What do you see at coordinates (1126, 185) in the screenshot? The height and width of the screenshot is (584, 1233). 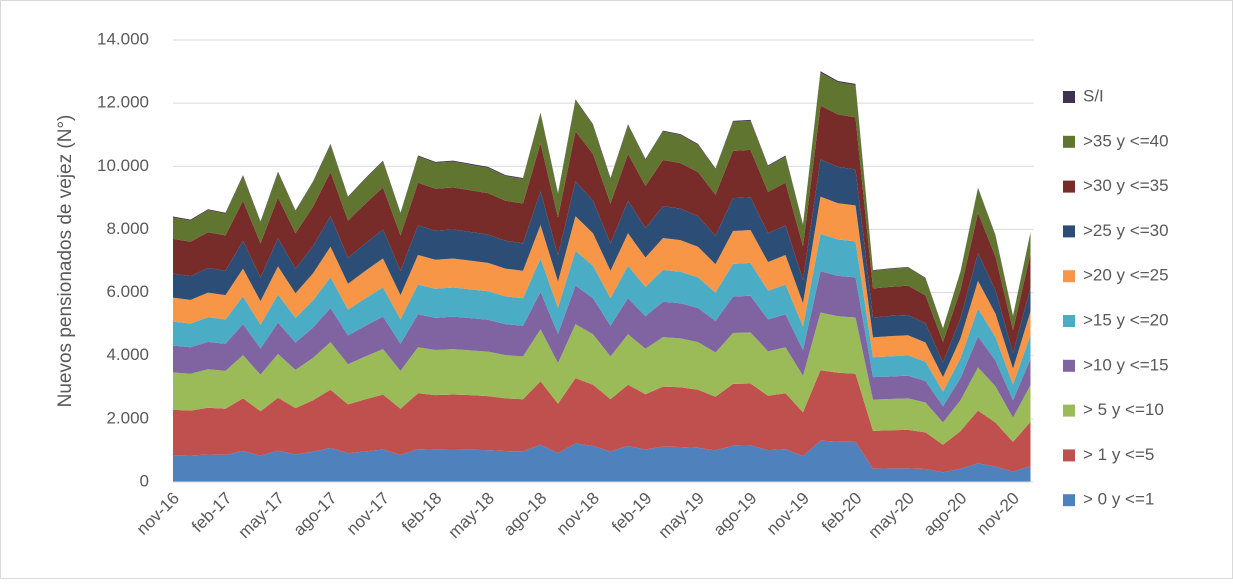 I see `legend-label: >30 y <=35` at bounding box center [1126, 185].